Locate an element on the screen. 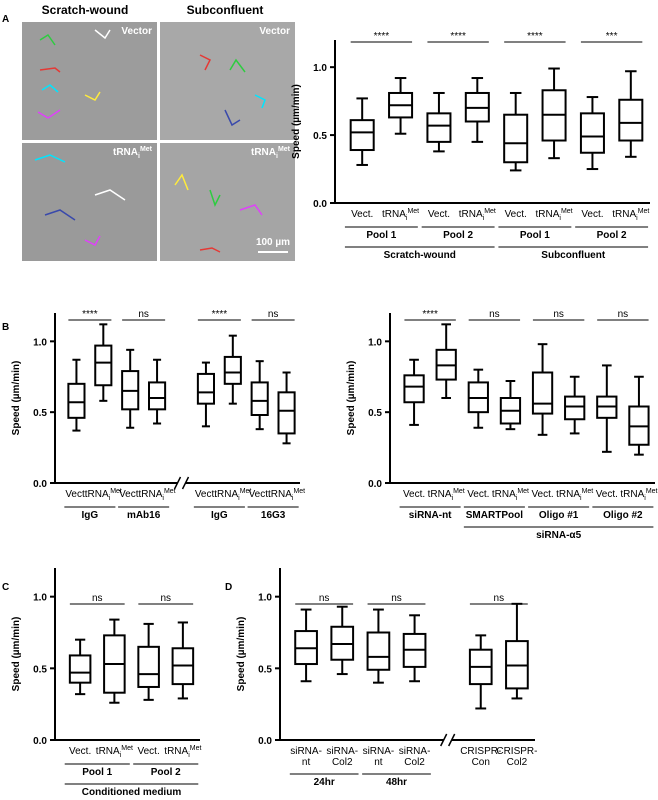 This screenshot has height=800, width=658. panel-letter: C is located at coordinates (5, 587).